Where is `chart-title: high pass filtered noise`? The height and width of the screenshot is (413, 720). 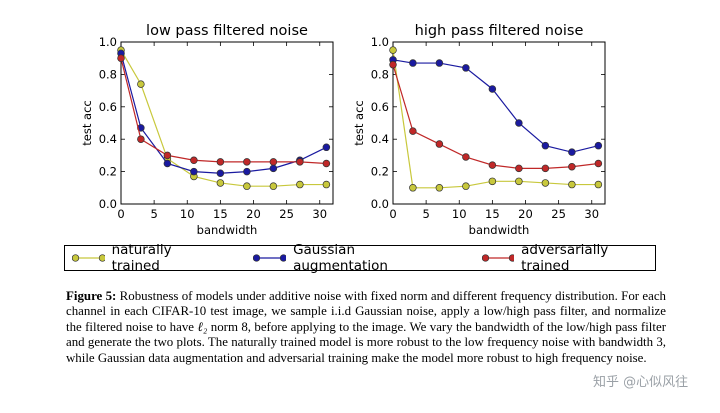
chart-title: high pass filtered noise is located at coordinates (499, 31).